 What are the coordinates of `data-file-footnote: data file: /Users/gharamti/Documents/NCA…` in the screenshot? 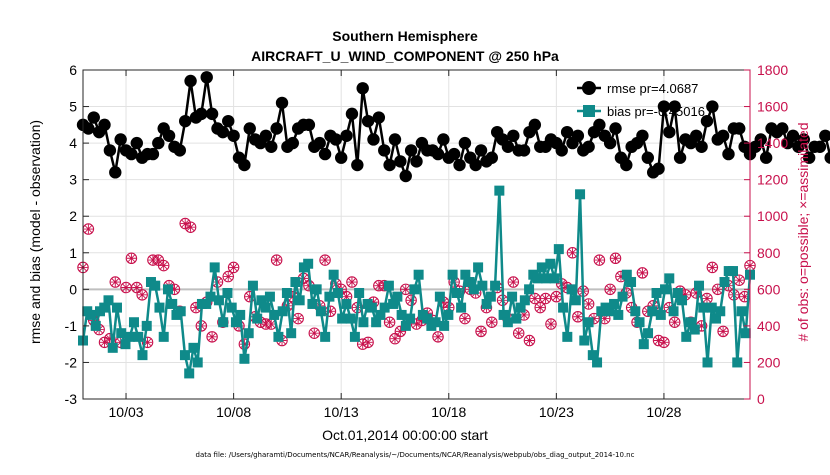 It's located at (415, 455).